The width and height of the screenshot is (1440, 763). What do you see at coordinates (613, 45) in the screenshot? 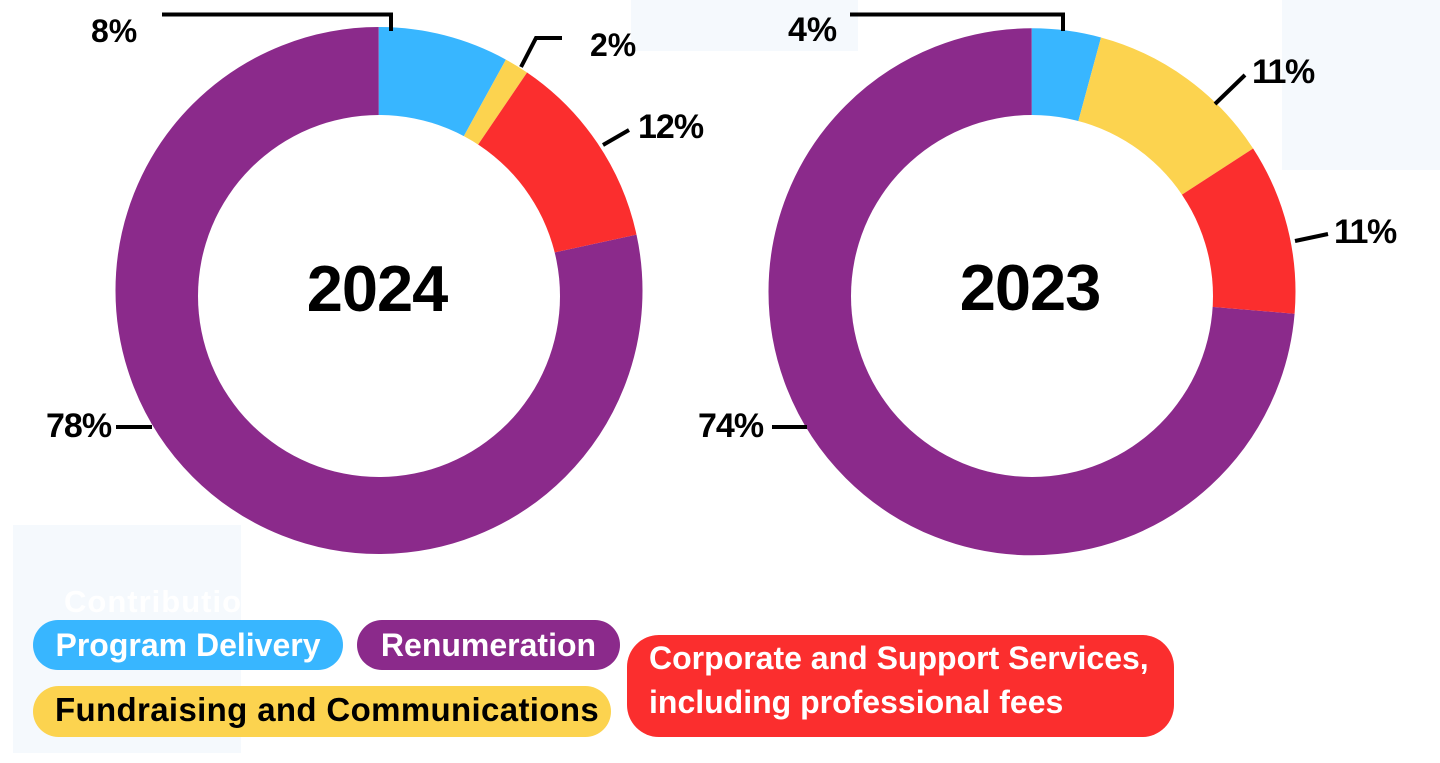
I see `svg-text: 2%` at bounding box center [613, 45].